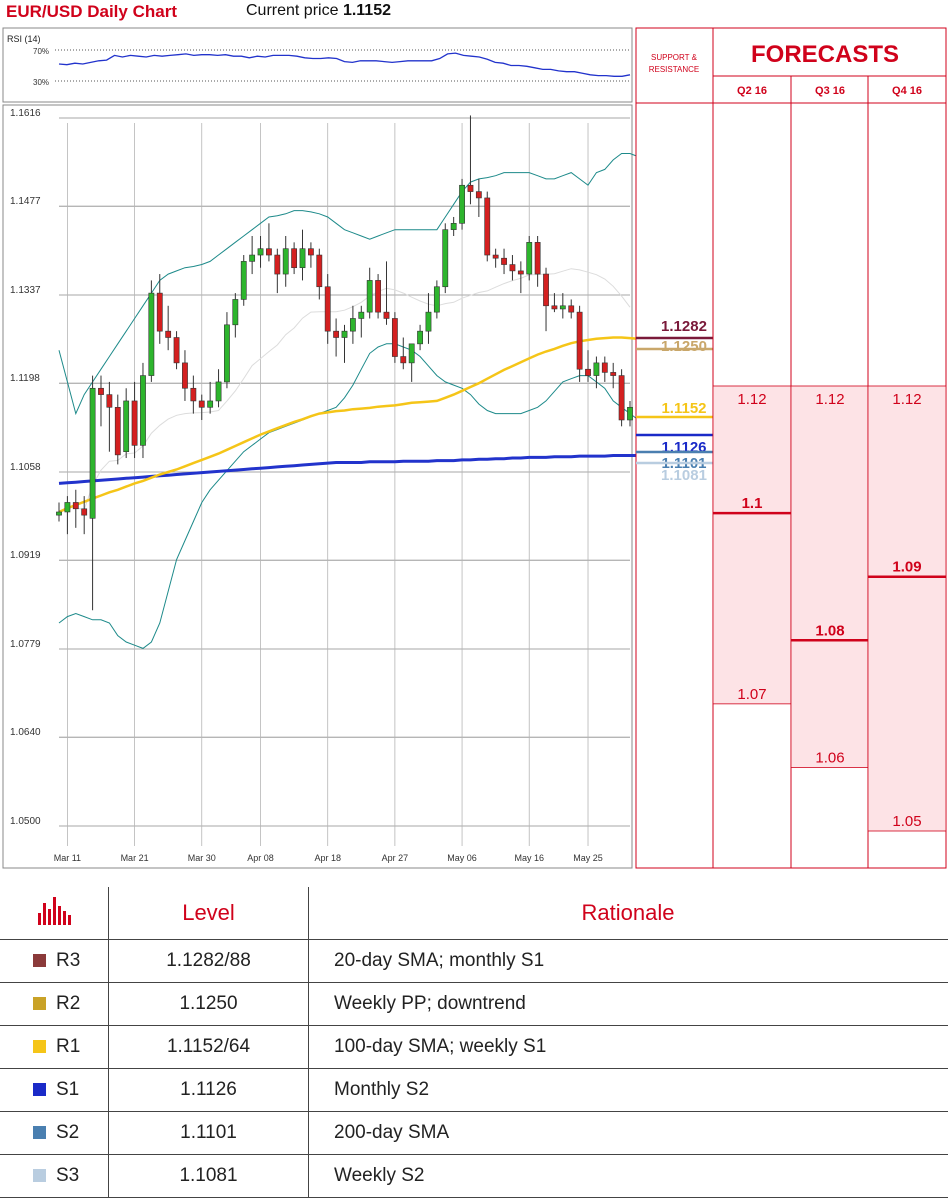 Image resolution: width=949 pixels, height=1198 pixels. I want to click on forecast-mid-label: 1.09, so click(906, 567).